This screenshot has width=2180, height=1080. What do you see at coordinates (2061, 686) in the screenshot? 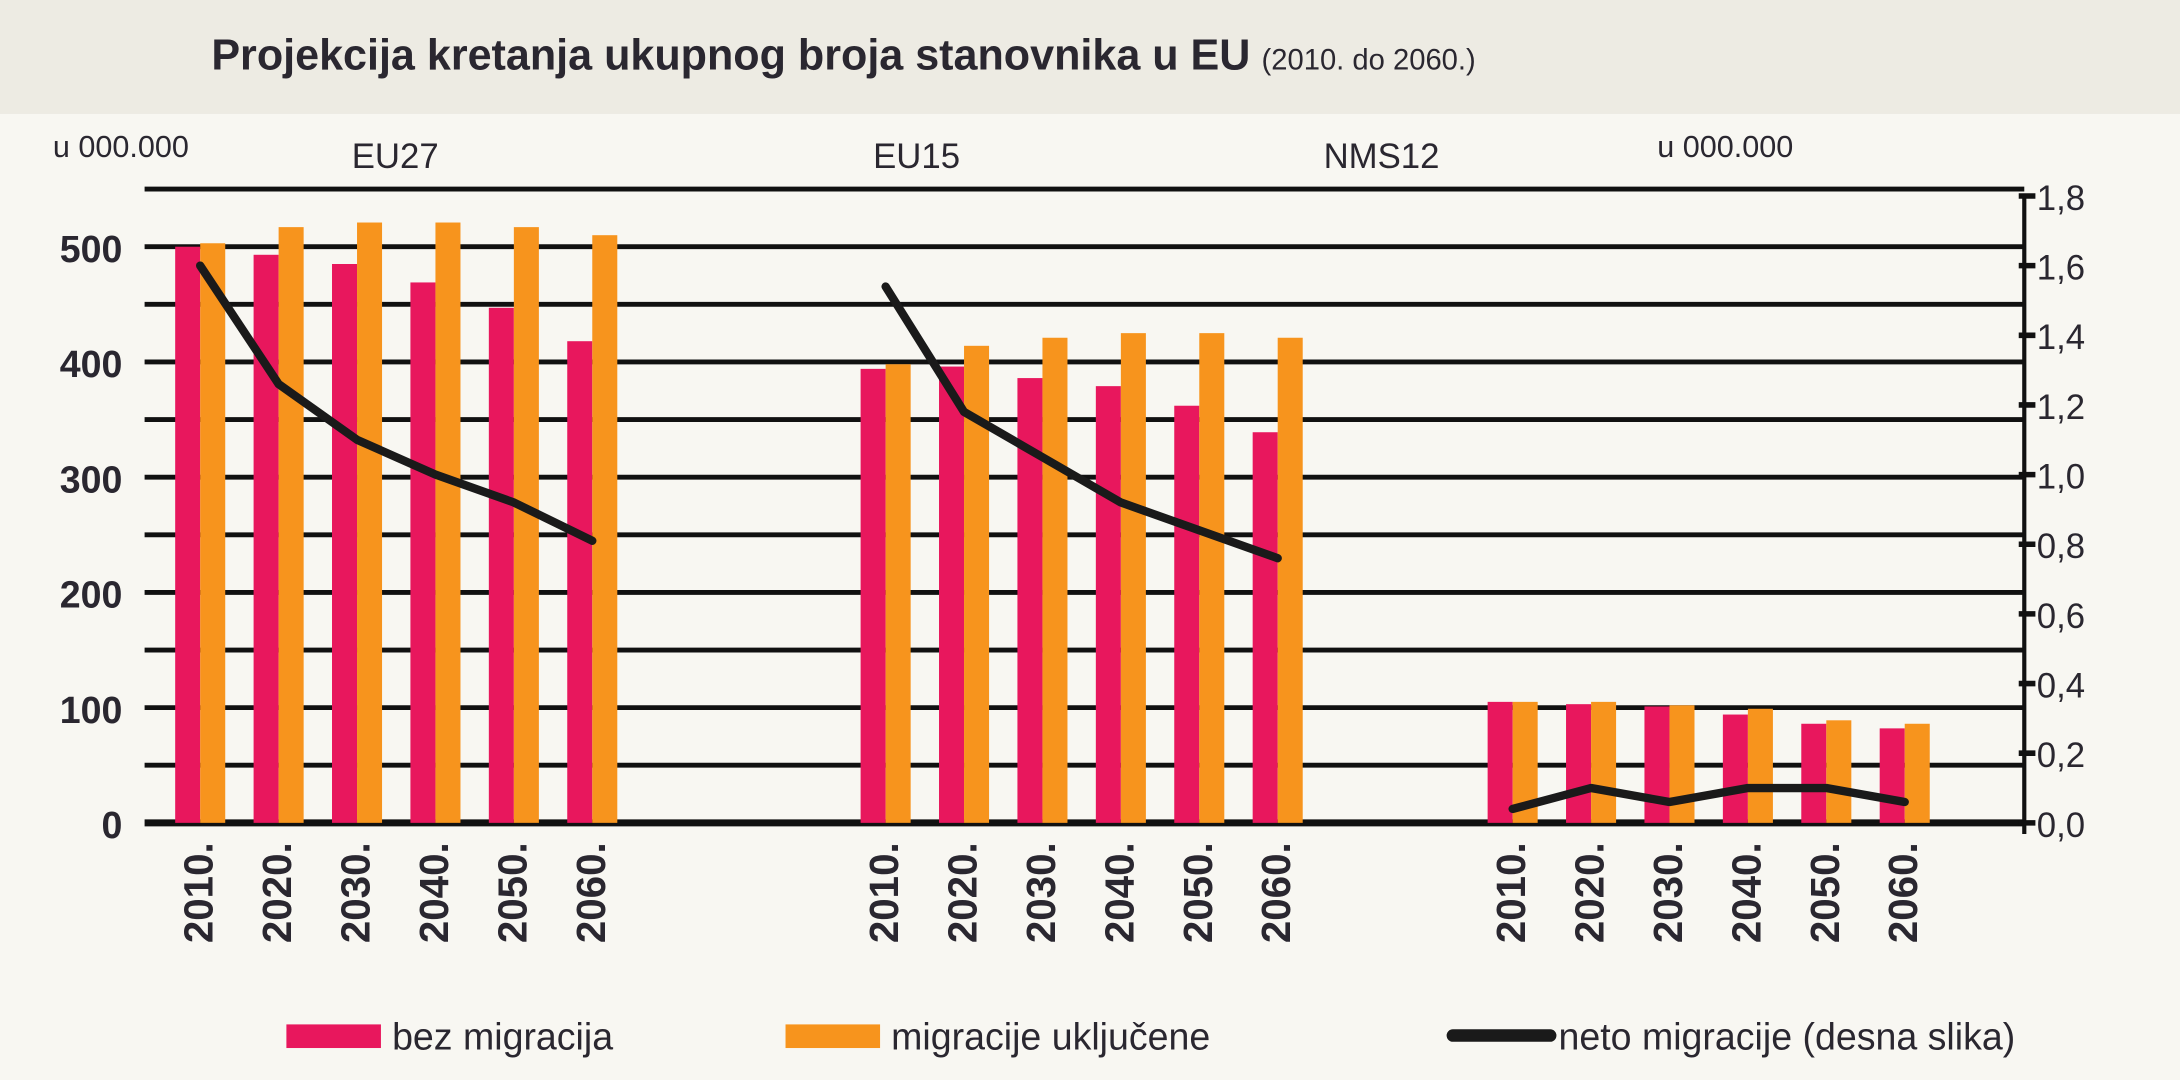
I see `right-tick-label: 0,4` at bounding box center [2061, 686].